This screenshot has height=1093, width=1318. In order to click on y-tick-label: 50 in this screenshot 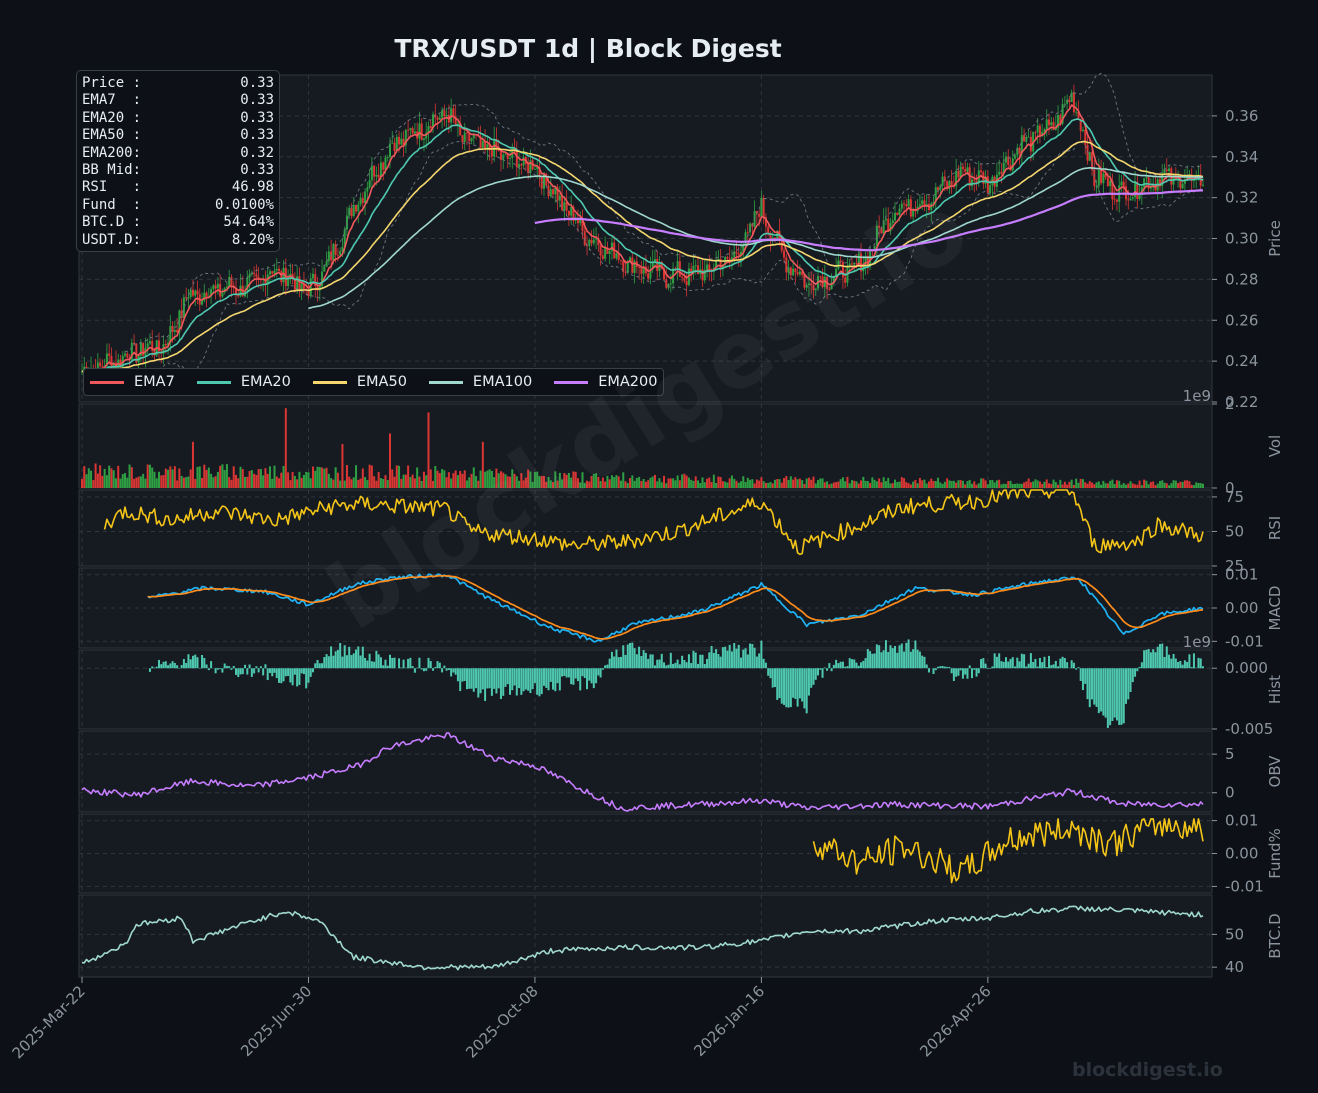, I will do `click(1234, 531)`.